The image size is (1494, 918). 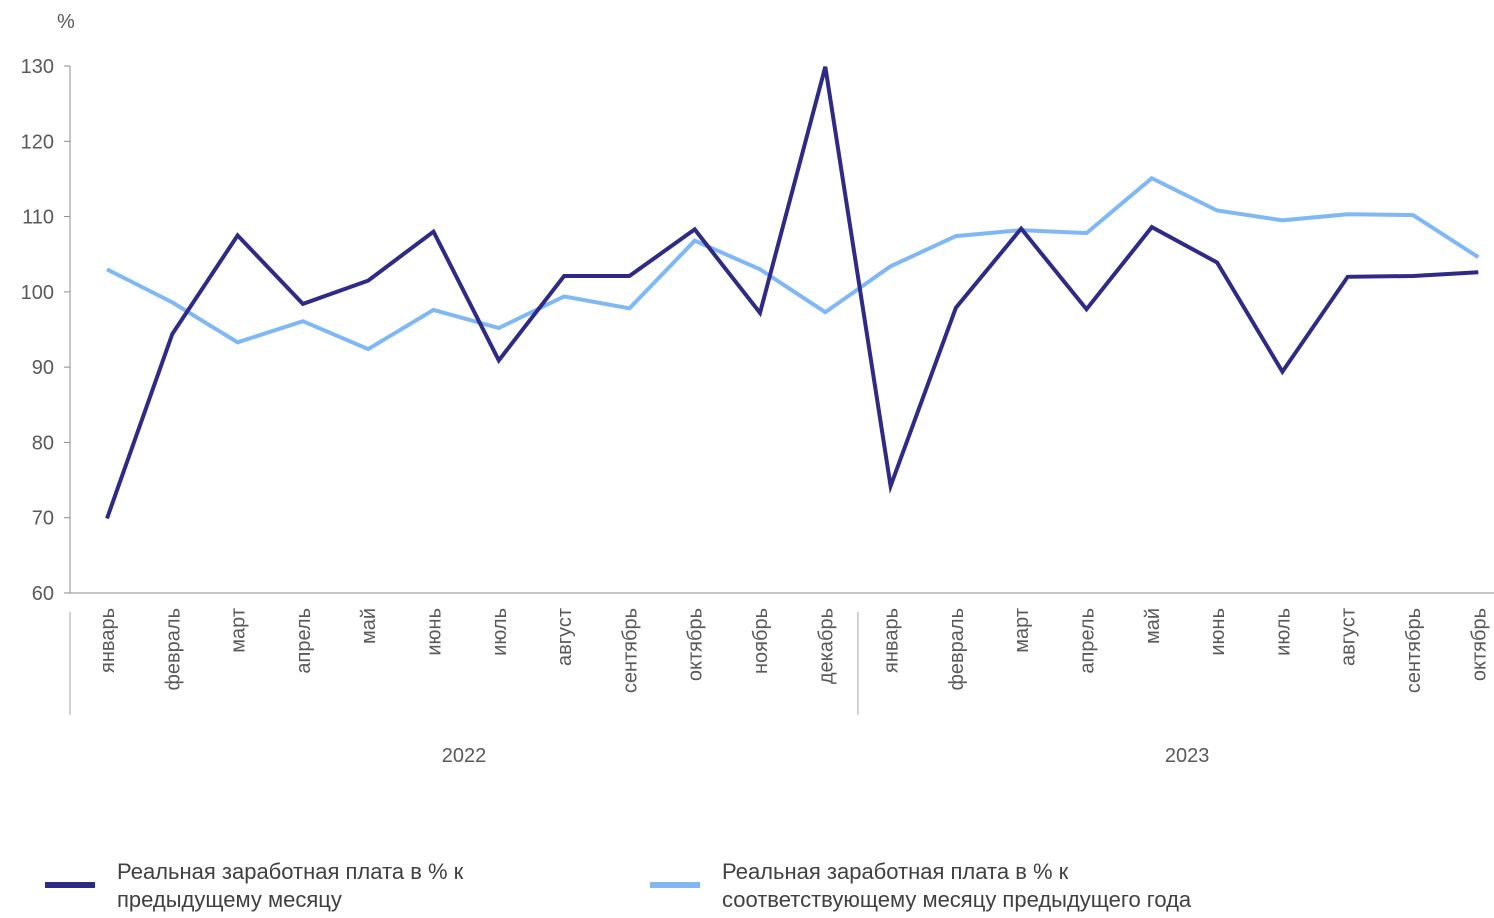 I want to click on y-tick-label: 120, so click(x=37, y=142).